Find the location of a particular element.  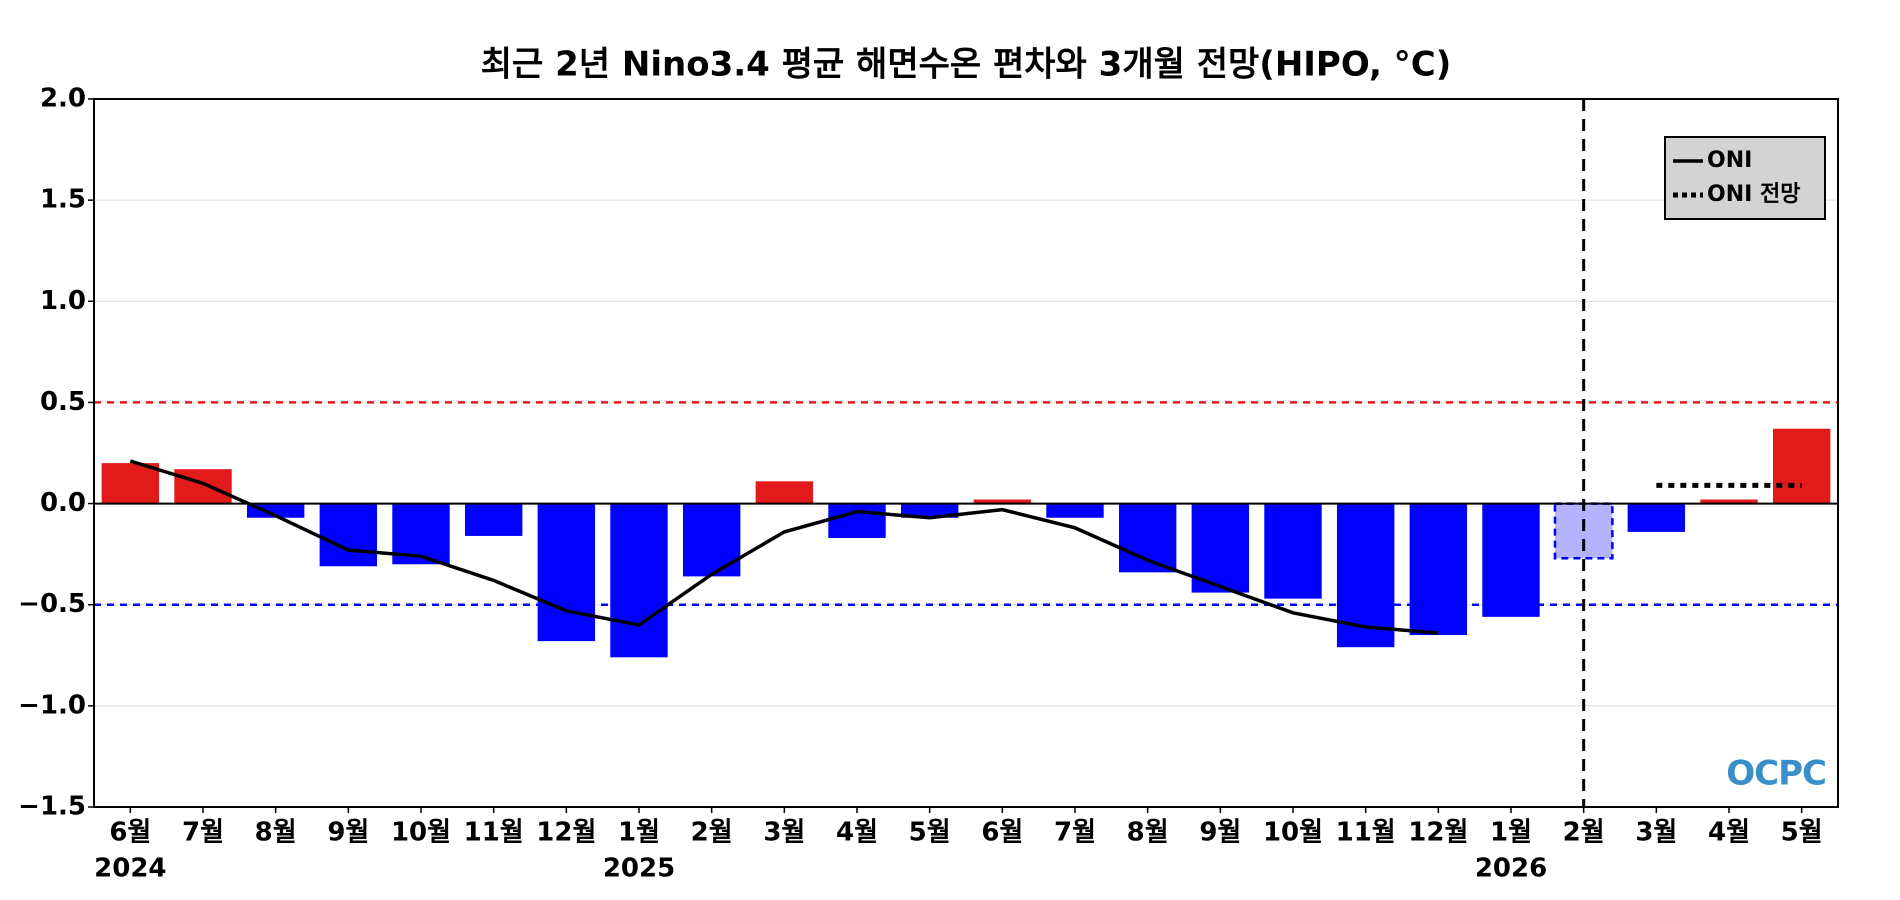

y-tick-label: −0.5 is located at coordinates (52, 604).